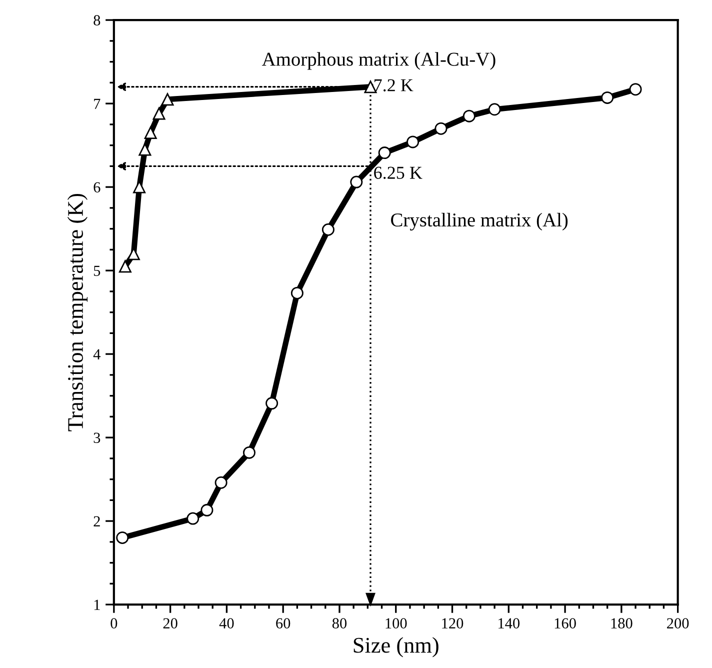 This screenshot has height=668, width=712. What do you see at coordinates (394, 85) in the screenshot?
I see `annotation: 7.2 K` at bounding box center [394, 85].